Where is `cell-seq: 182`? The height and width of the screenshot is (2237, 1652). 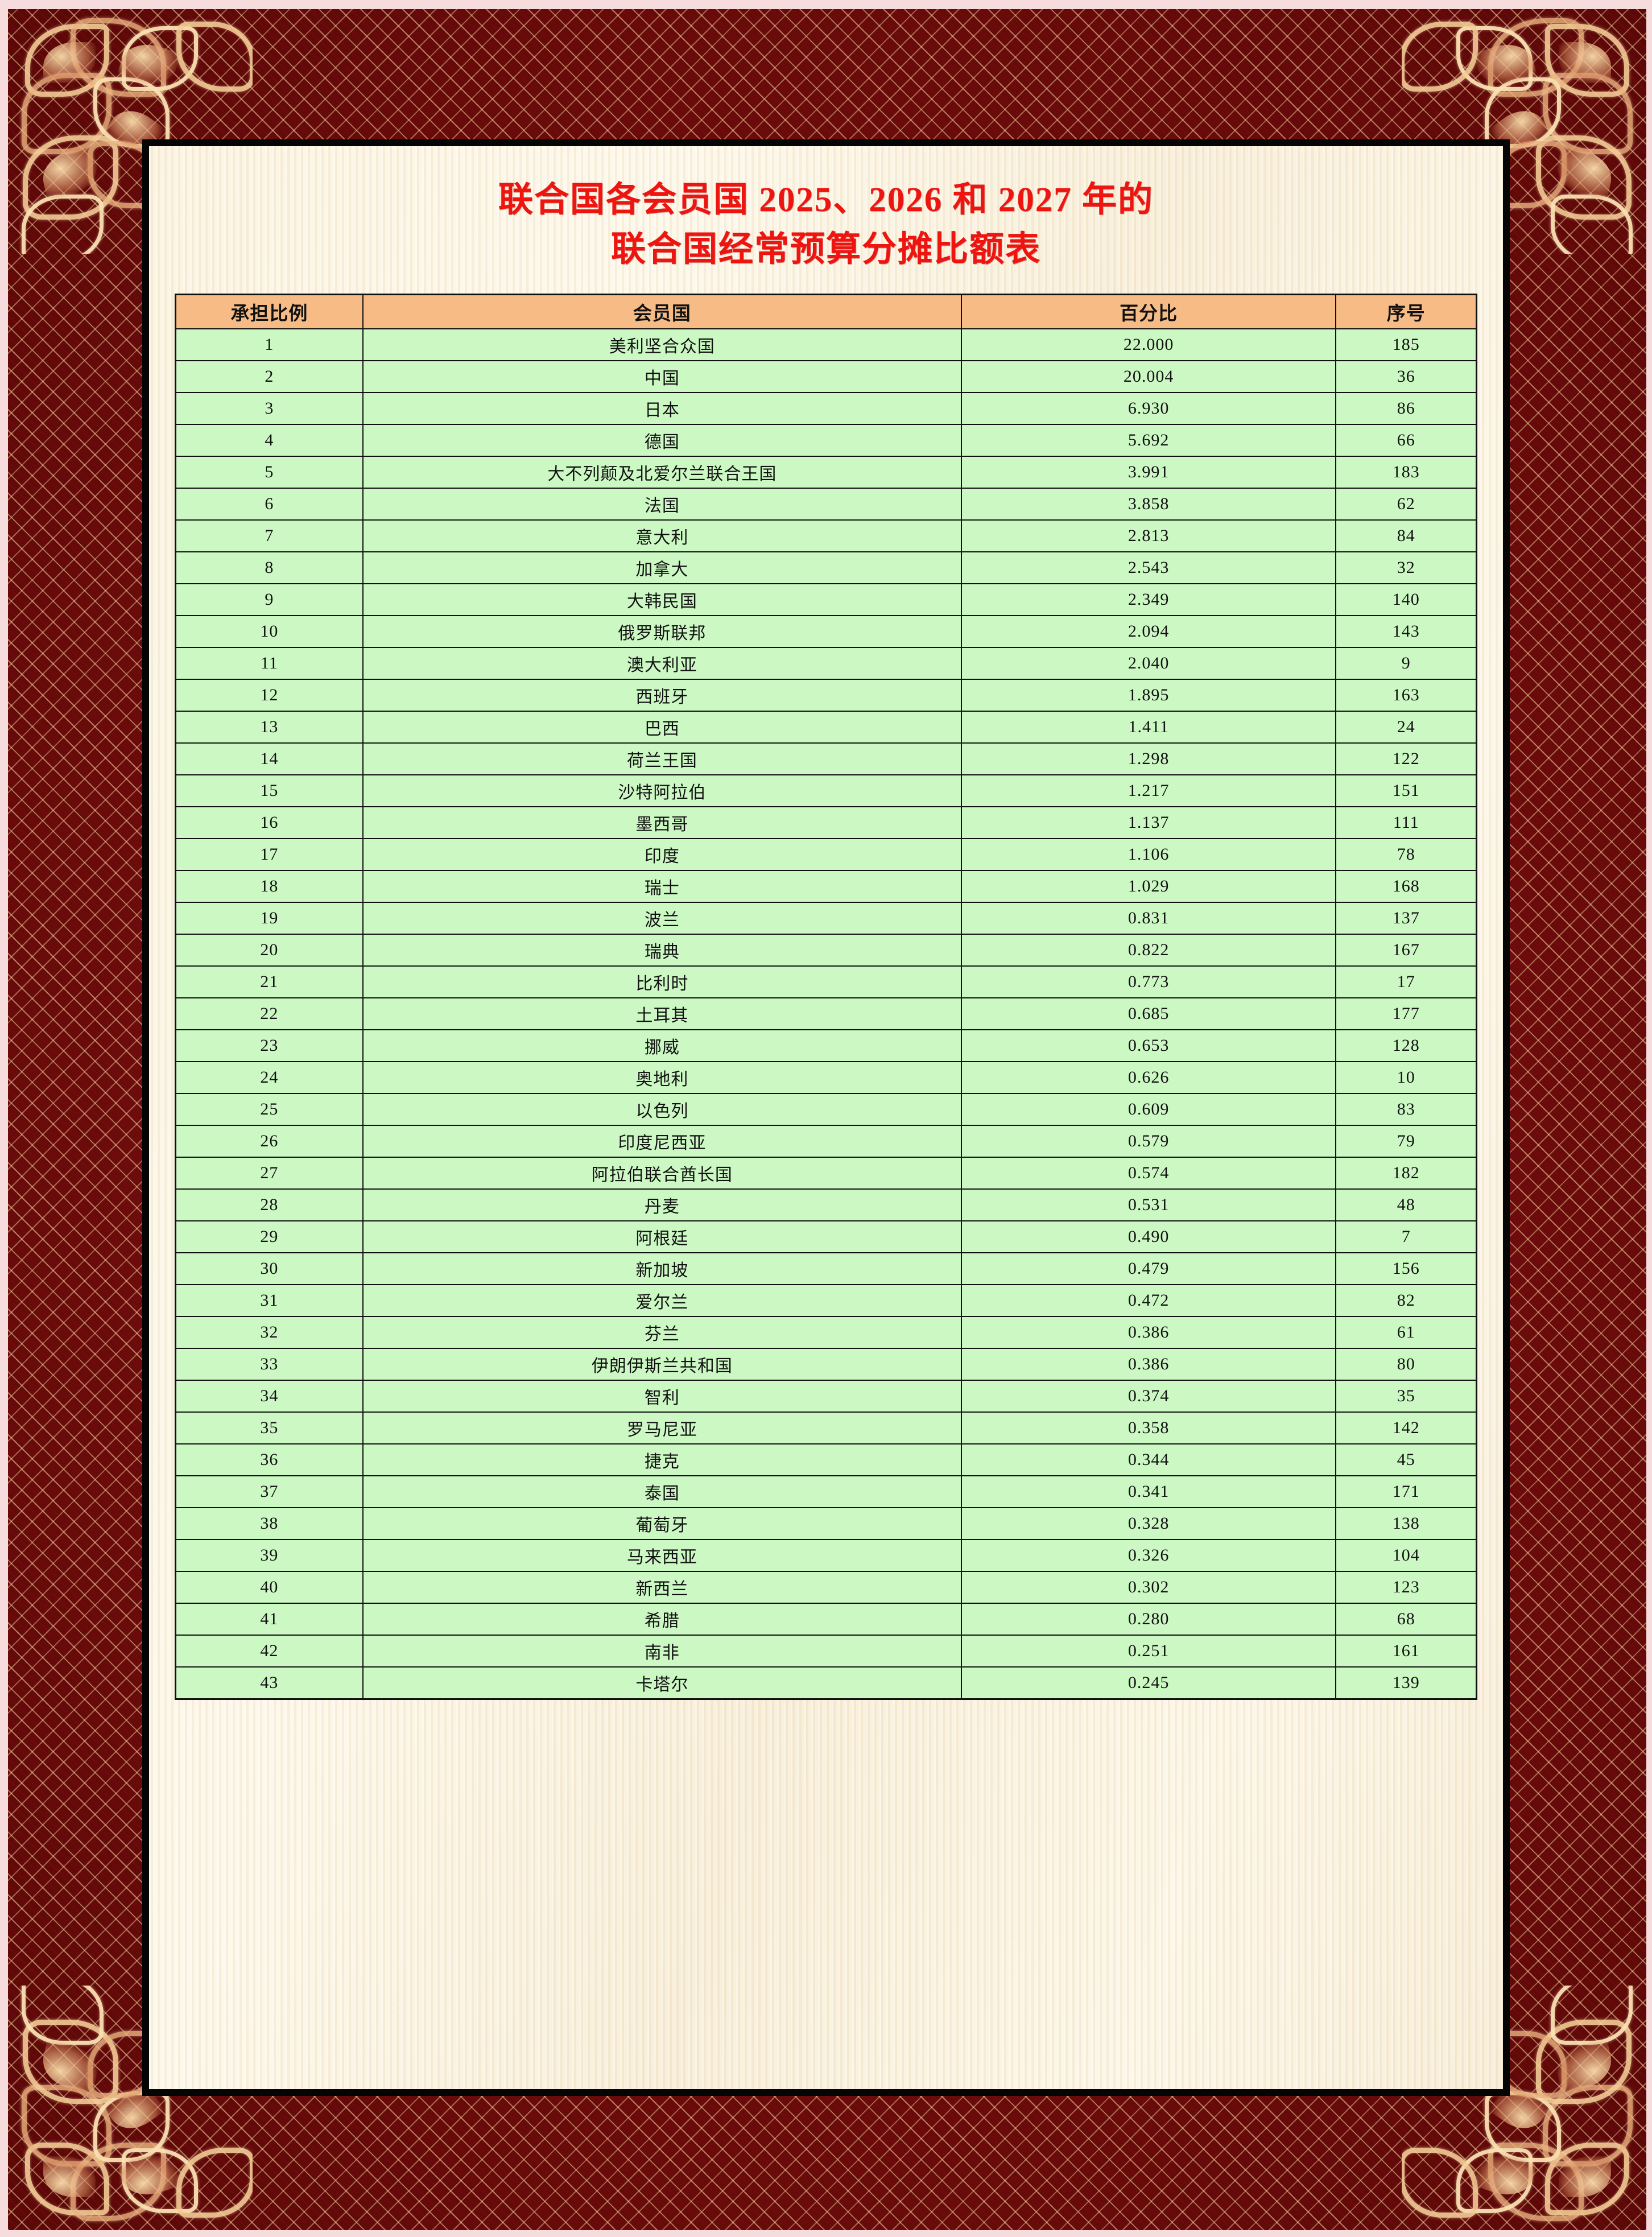
cell-seq: 182 is located at coordinates (1406, 1173).